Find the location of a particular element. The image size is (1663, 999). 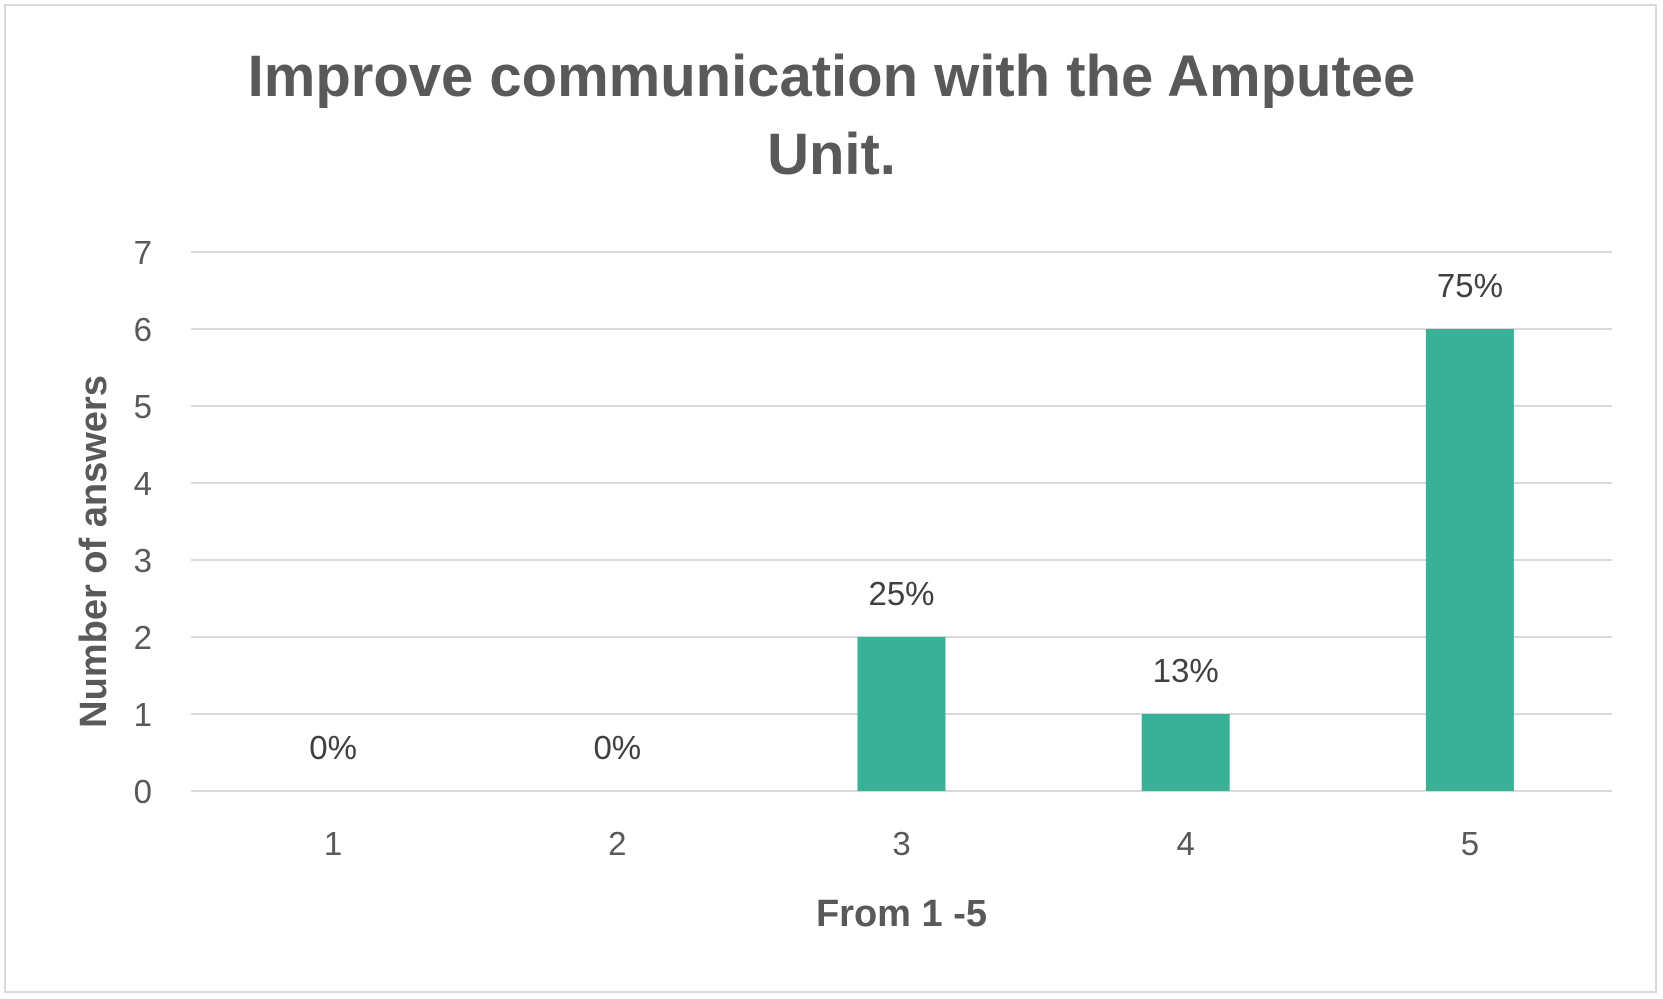

y-tick-label-3: 3 is located at coordinates (143, 560).